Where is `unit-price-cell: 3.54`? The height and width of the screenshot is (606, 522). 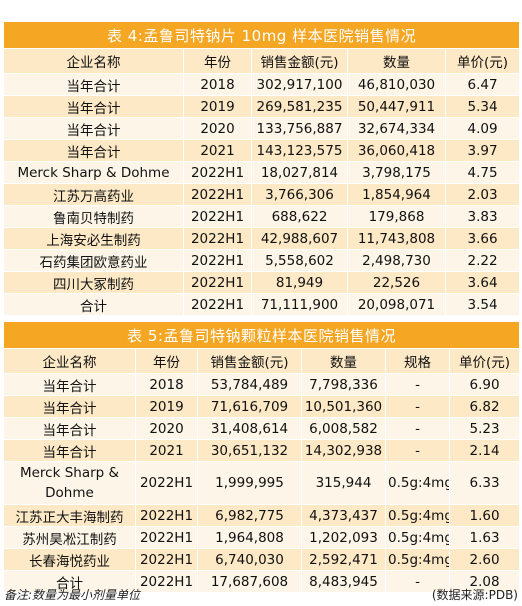
unit-price-cell: 3.54 is located at coordinates (482, 304).